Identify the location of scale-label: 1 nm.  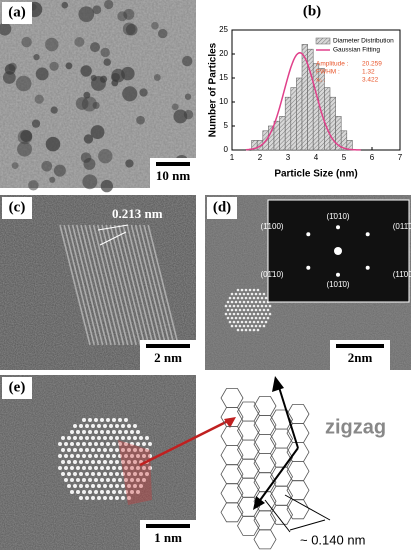
(168, 537).